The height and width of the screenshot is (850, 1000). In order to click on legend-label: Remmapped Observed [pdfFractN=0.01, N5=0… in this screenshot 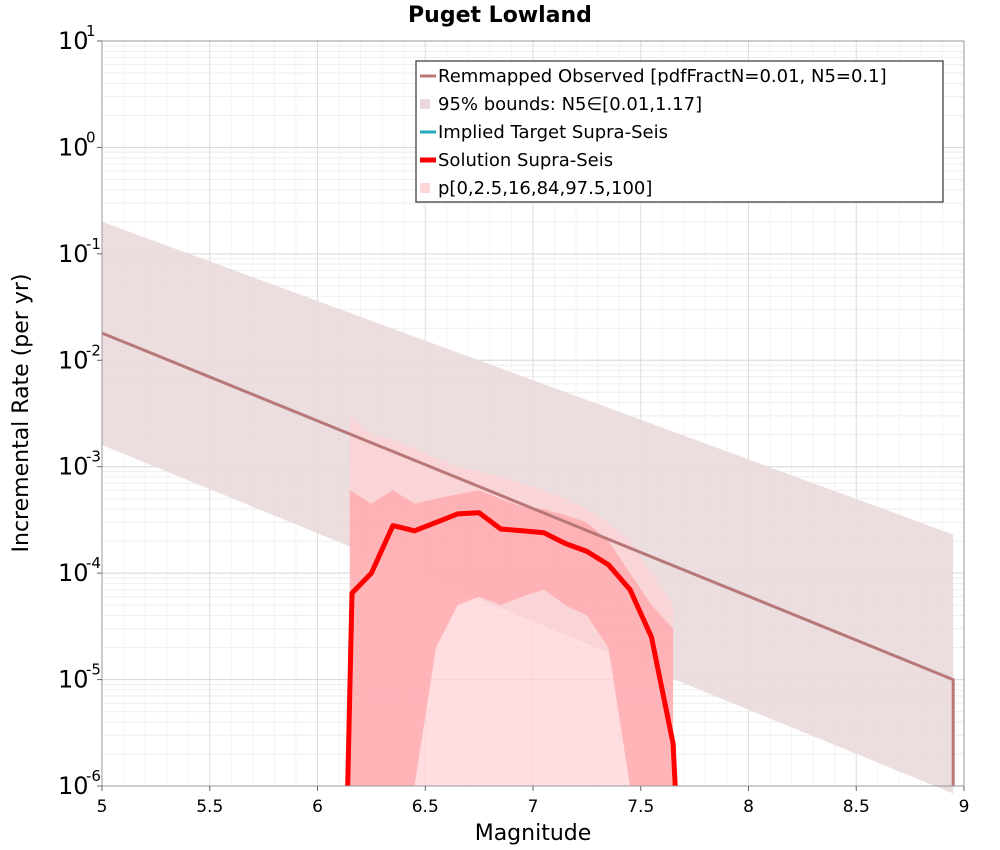, I will do `click(662, 76)`.